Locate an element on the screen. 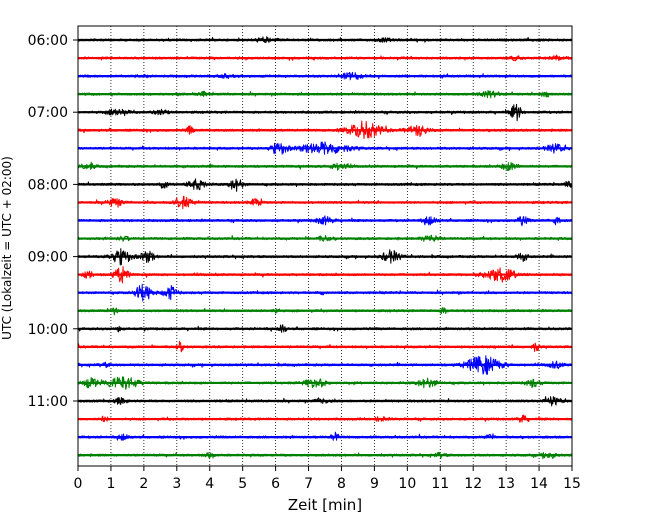 This screenshot has width=650, height=520. x-tick-label: 11 is located at coordinates (440, 484).